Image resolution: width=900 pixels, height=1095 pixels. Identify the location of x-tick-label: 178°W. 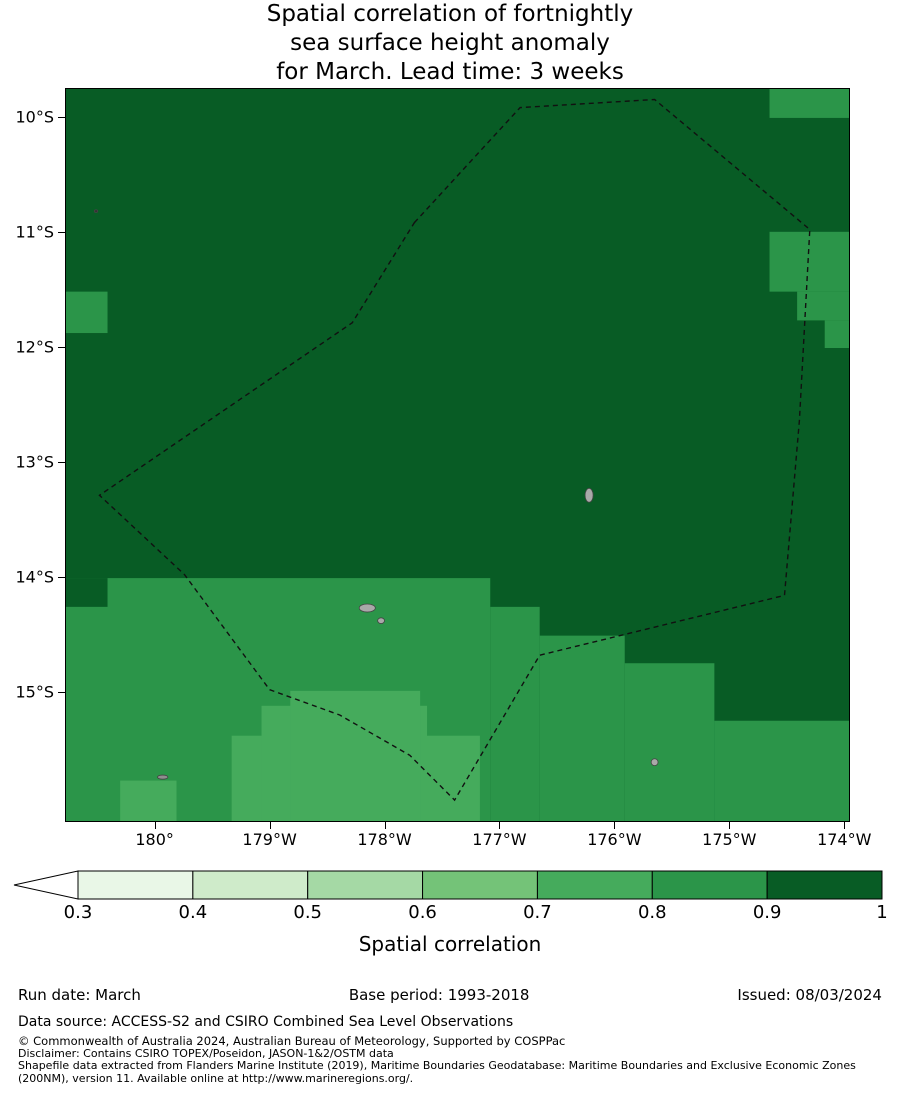
(384, 839).